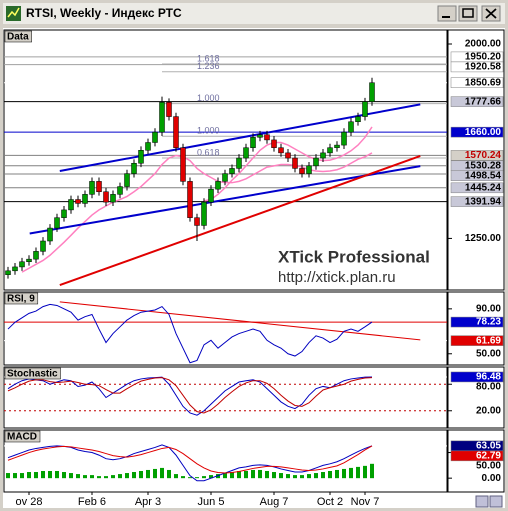  Describe the element at coordinates (483, 165) in the screenshot. I see `level-label: 1530.28` at that location.